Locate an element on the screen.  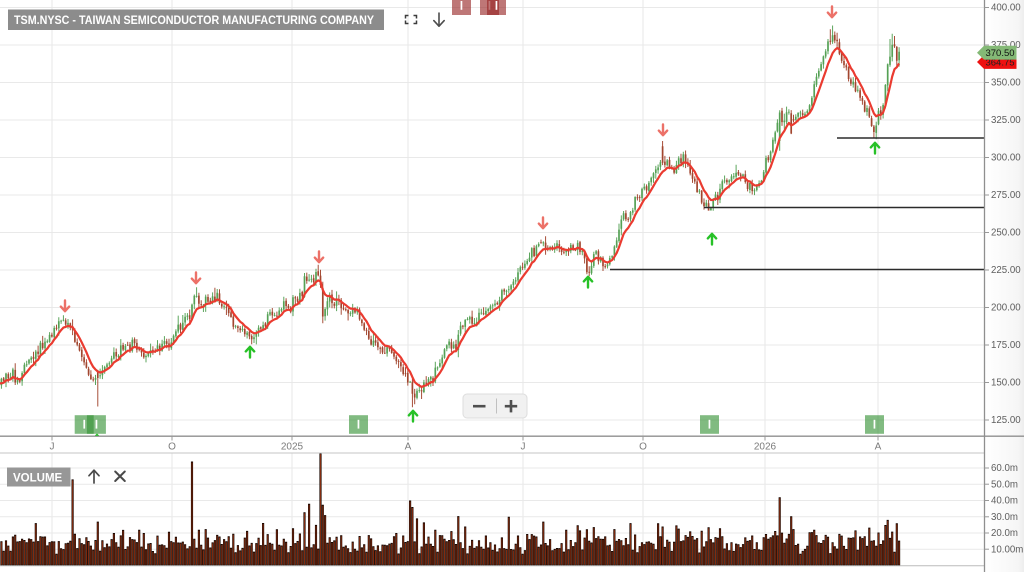
svg-text: 350.00 is located at coordinates (1006, 83).